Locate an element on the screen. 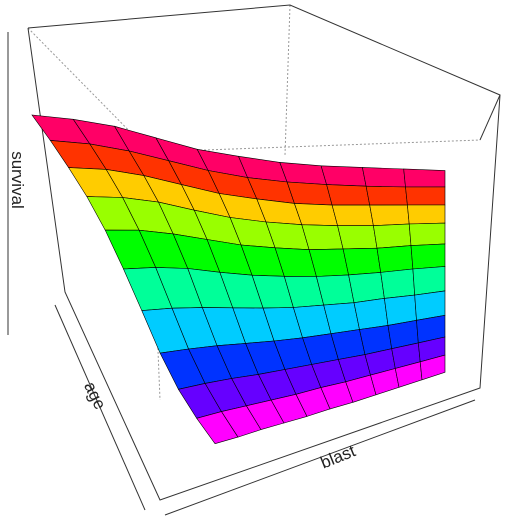 This screenshot has height=530, width=520. box-edge is located at coordinates (490, 117).